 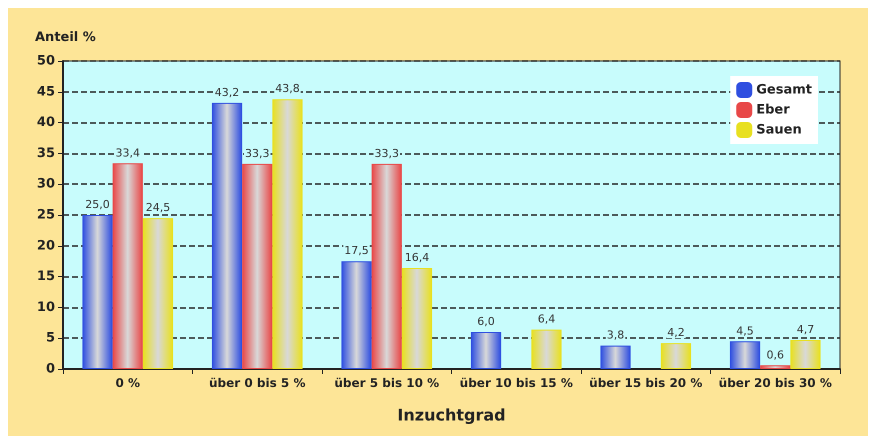 I want to click on data-label: 25,0, so click(x=97, y=204).